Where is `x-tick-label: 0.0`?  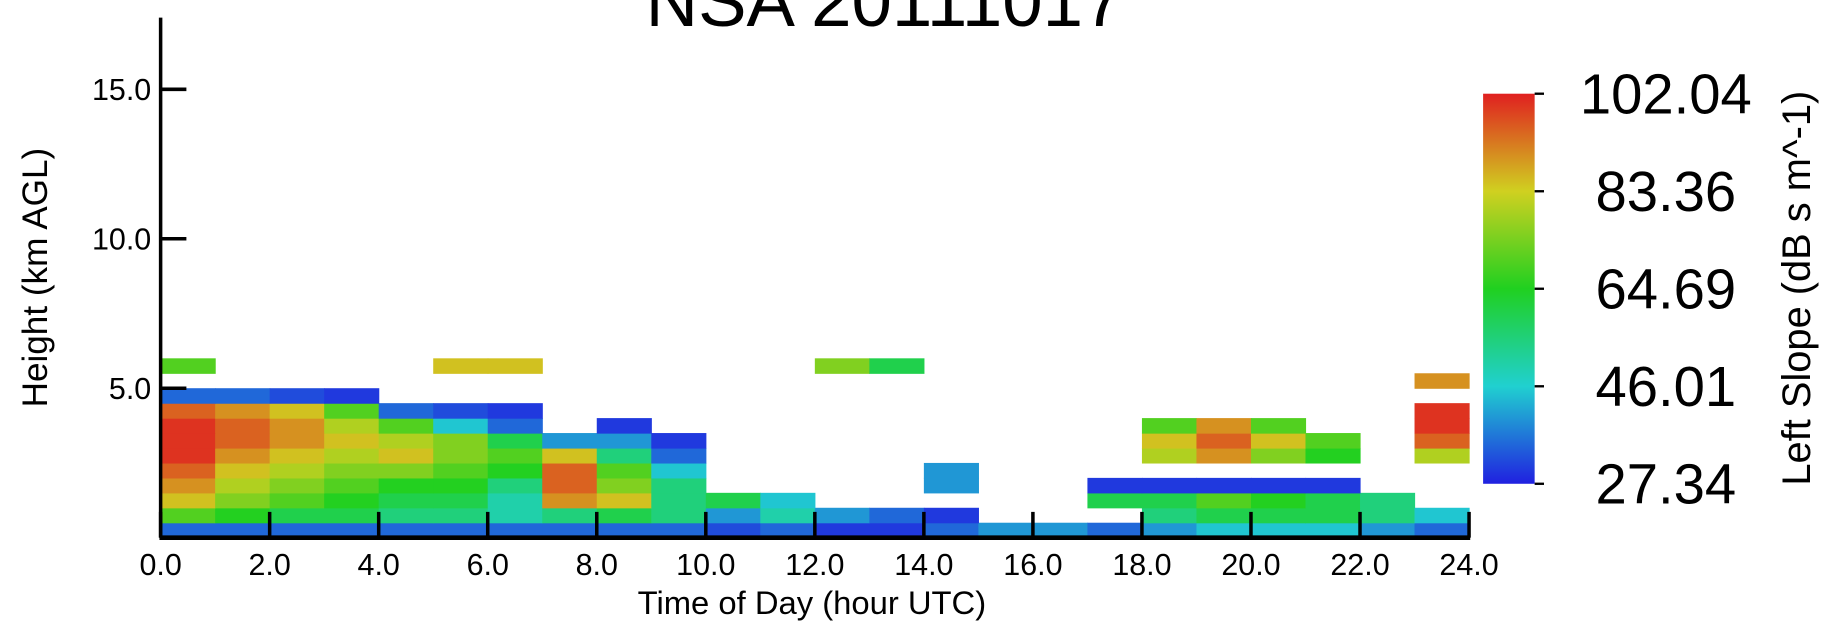 x-tick-label: 0.0 is located at coordinates (160, 565).